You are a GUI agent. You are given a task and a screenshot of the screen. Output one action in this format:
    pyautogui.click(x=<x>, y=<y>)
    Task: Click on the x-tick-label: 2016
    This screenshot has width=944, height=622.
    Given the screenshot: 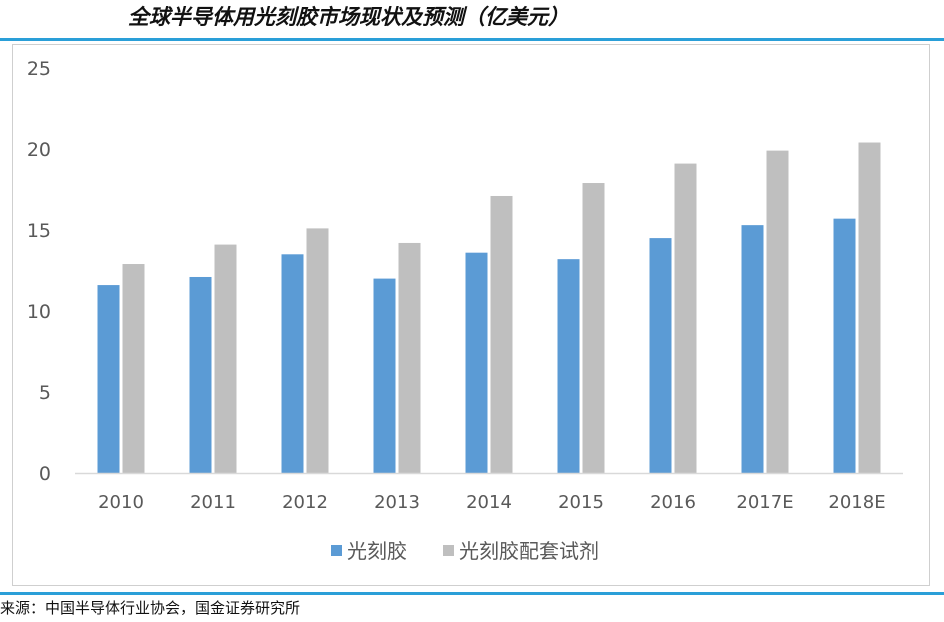 What is the action you would take?
    pyautogui.click(x=673, y=502)
    